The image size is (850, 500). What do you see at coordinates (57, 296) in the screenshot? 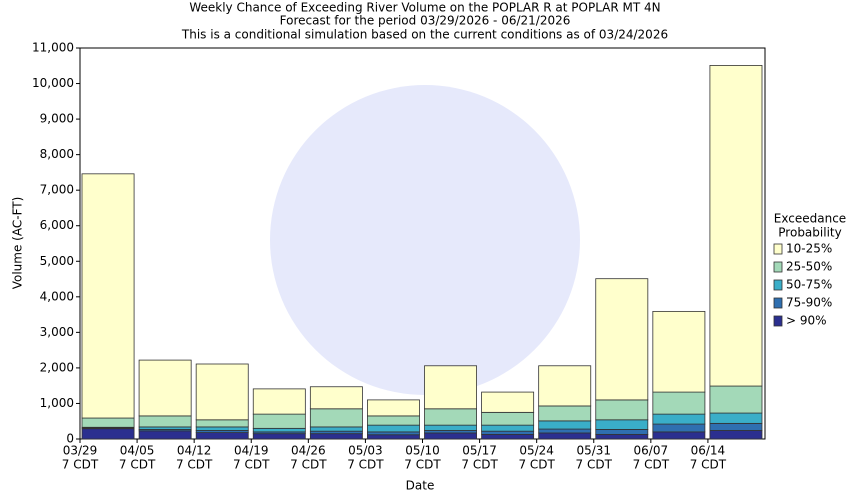
I see `y-tick-label: 4,000` at bounding box center [57, 296].